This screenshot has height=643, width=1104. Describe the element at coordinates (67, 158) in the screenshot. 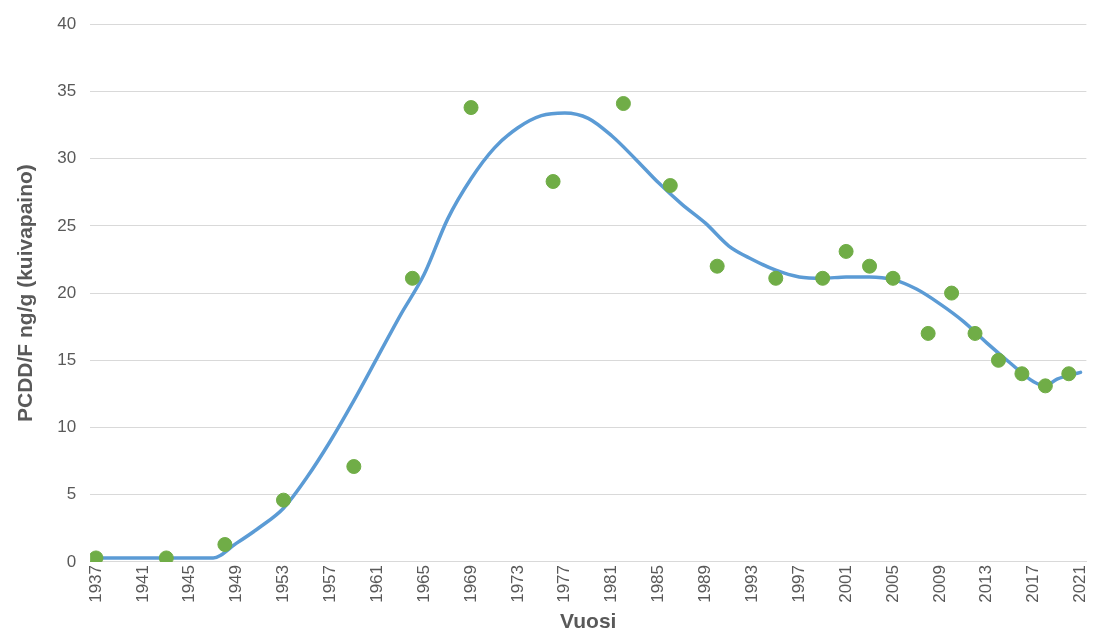

I see `y-tick-label: 30` at that location.